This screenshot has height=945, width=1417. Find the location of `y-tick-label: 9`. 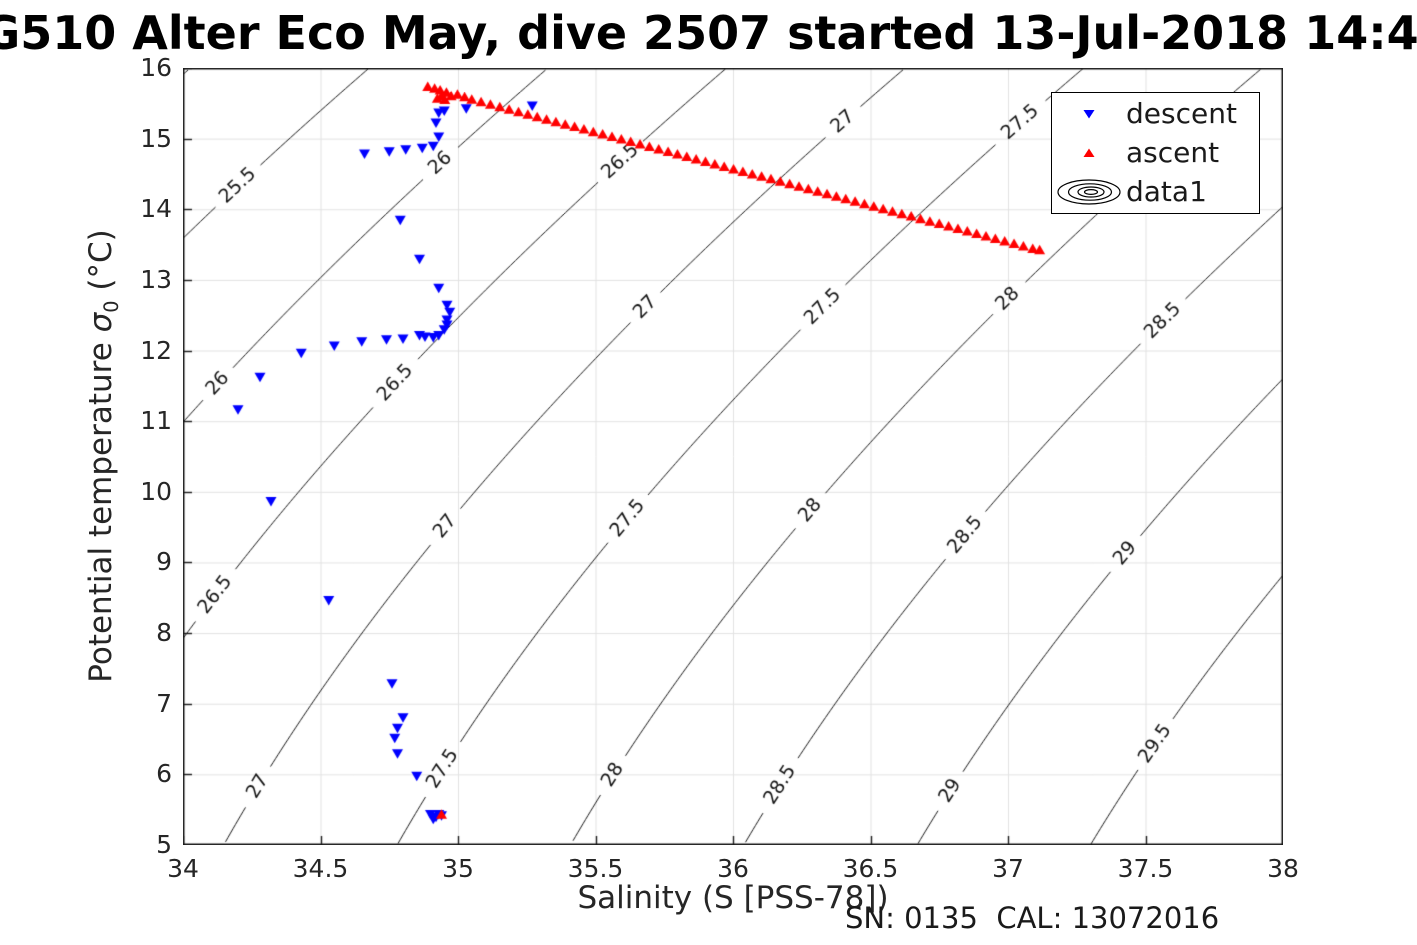

y-tick-label: 9 is located at coordinates (164, 562).